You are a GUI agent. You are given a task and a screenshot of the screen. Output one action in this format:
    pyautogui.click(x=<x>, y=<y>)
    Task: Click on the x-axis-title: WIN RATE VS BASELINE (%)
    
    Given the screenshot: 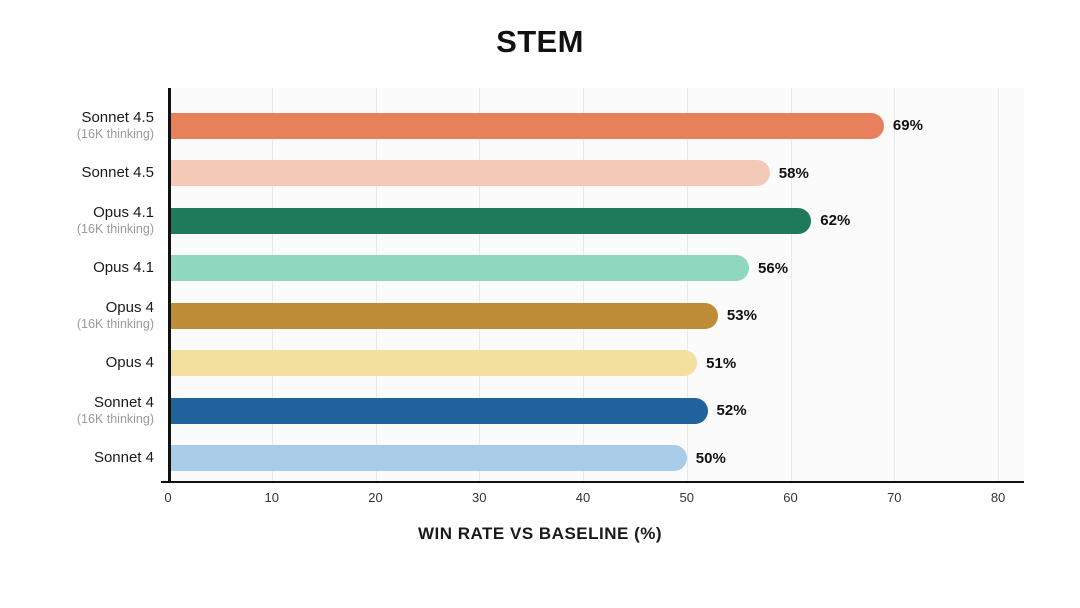 What is the action you would take?
    pyautogui.click(x=540, y=533)
    